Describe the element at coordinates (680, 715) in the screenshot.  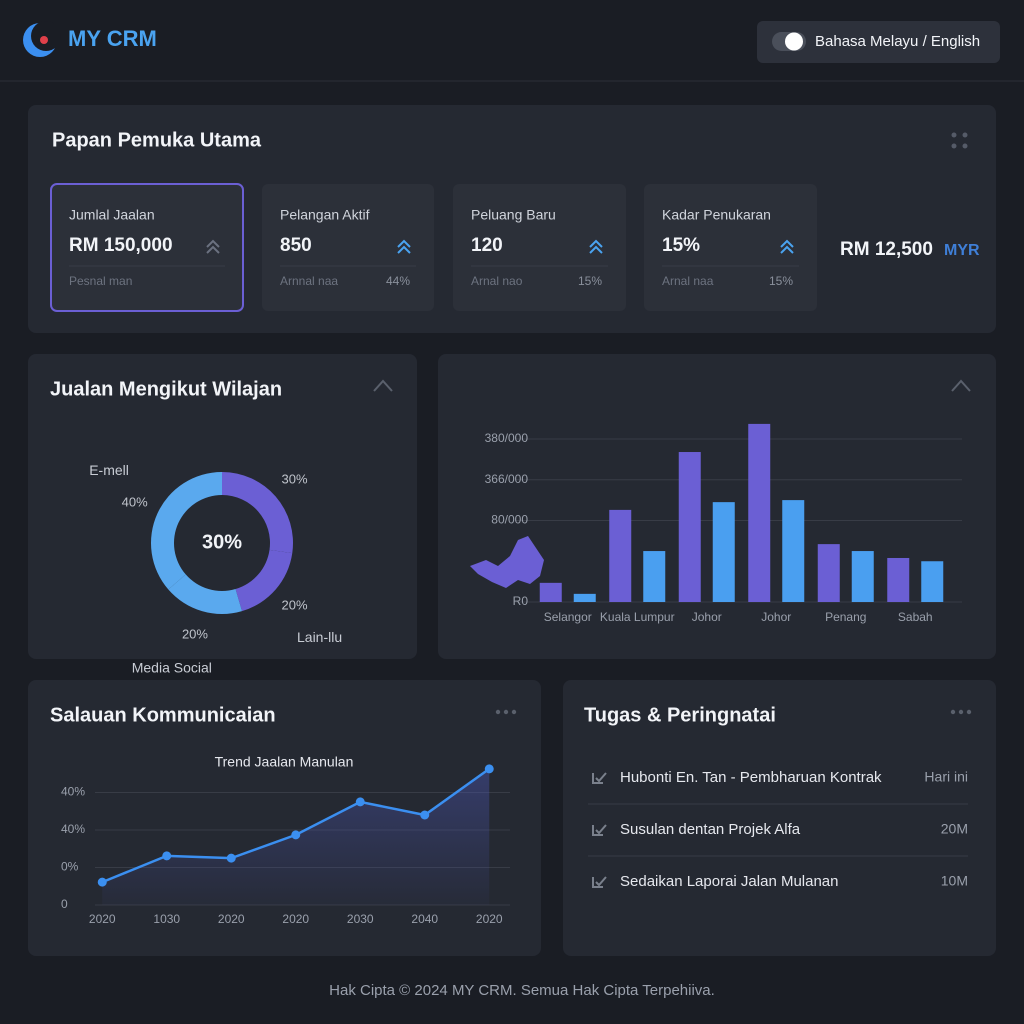
I see `panel-title: Tugas & Peringnatai` at that location.